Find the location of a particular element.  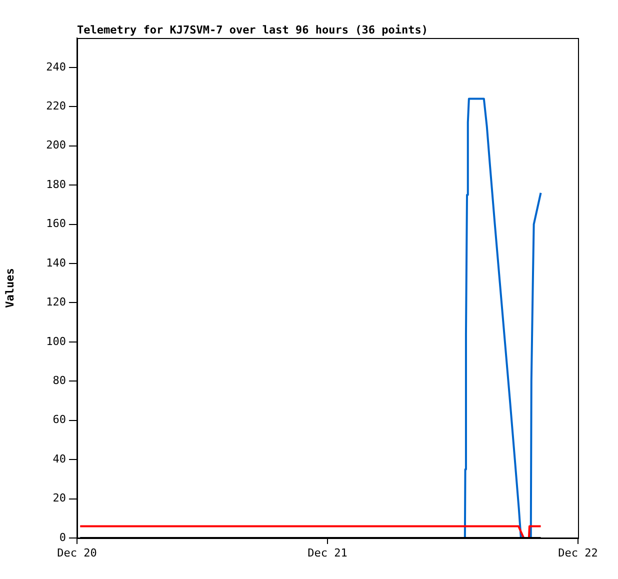

y-tick-label: 120 is located at coordinates (56, 302).